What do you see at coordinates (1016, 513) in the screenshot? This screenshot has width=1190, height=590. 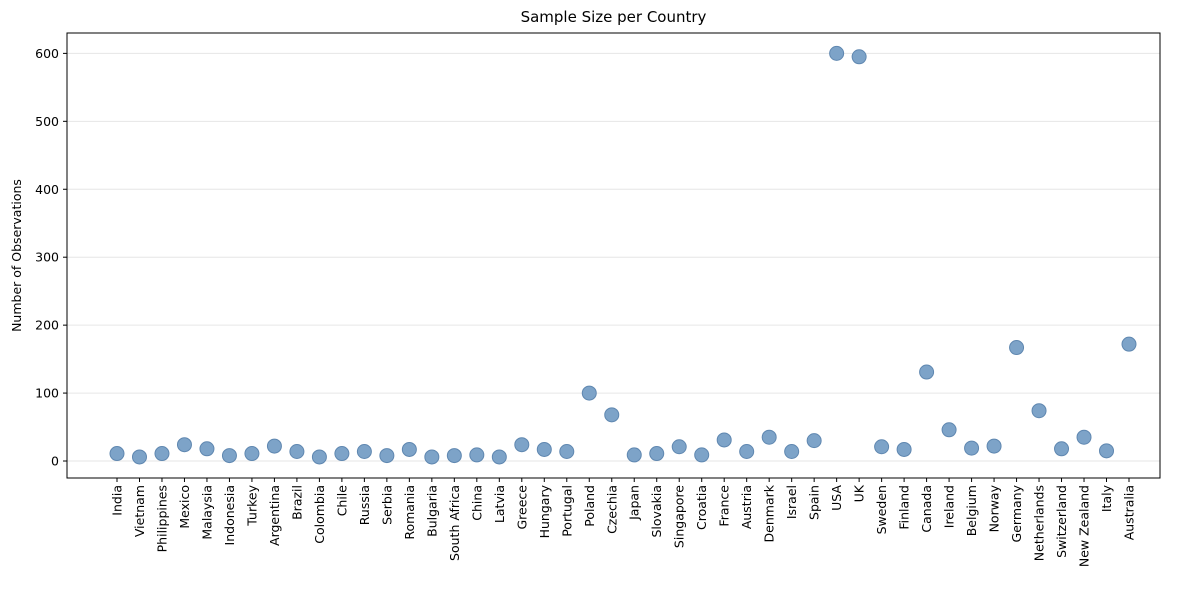 I see `x-tick-label: Germany` at bounding box center [1016, 513].